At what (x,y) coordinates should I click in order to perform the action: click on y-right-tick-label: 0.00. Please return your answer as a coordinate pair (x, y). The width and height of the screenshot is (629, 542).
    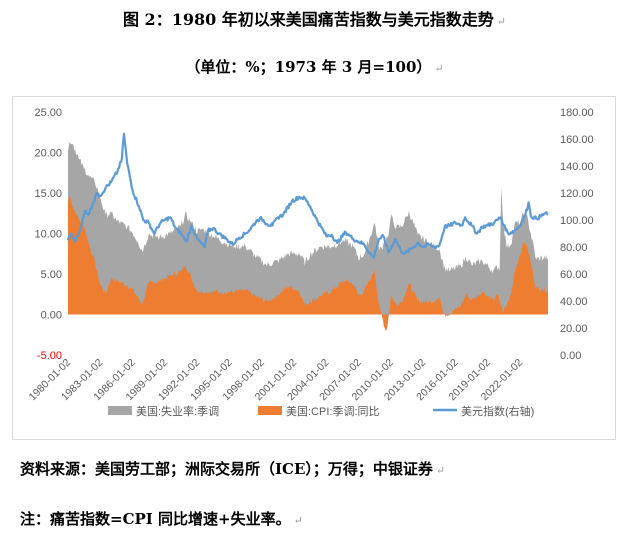
    Looking at the image, I should click on (570, 356).